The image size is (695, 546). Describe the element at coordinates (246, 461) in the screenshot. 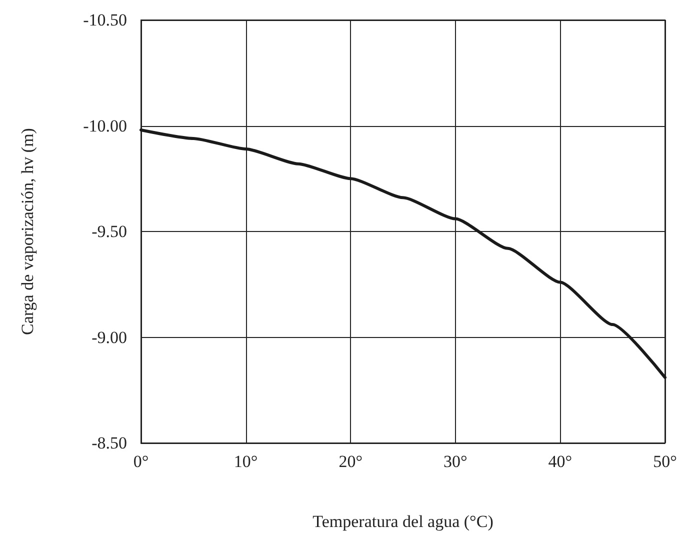

I see `x-tick-label: 10°` at that location.